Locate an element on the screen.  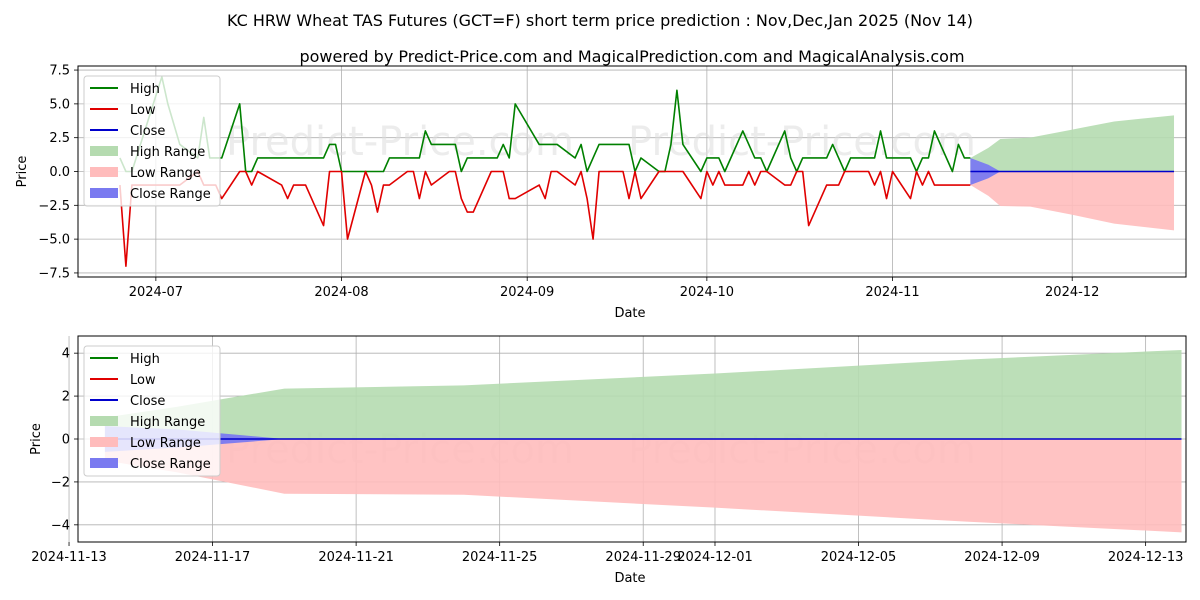
y-tick-label: −2.5 is located at coordinates (54, 206).